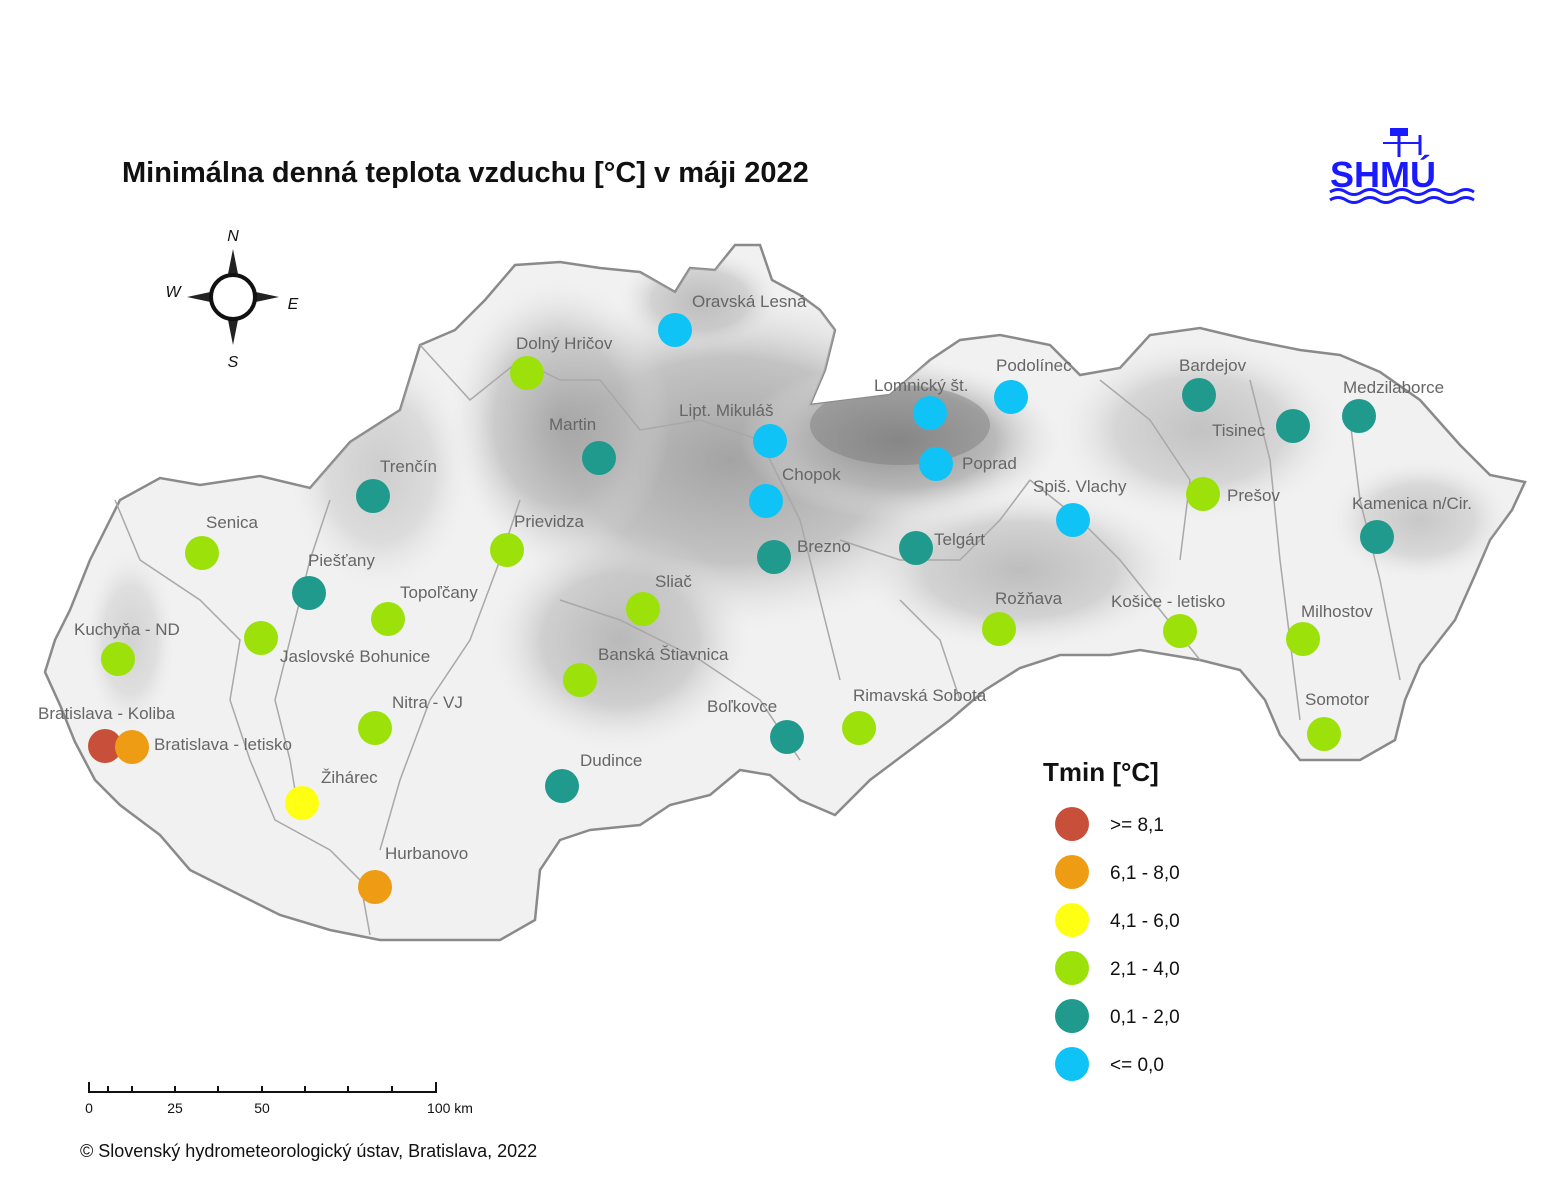 This screenshot has height=1200, width=1553. I want to click on logo-text: SHMÚ, so click(1383, 174).